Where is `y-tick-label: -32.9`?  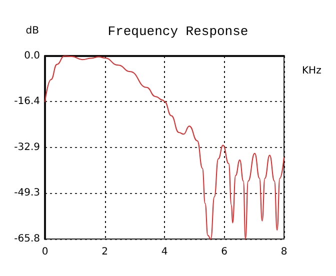 y-tick-label: -32.9 is located at coordinates (27, 147).